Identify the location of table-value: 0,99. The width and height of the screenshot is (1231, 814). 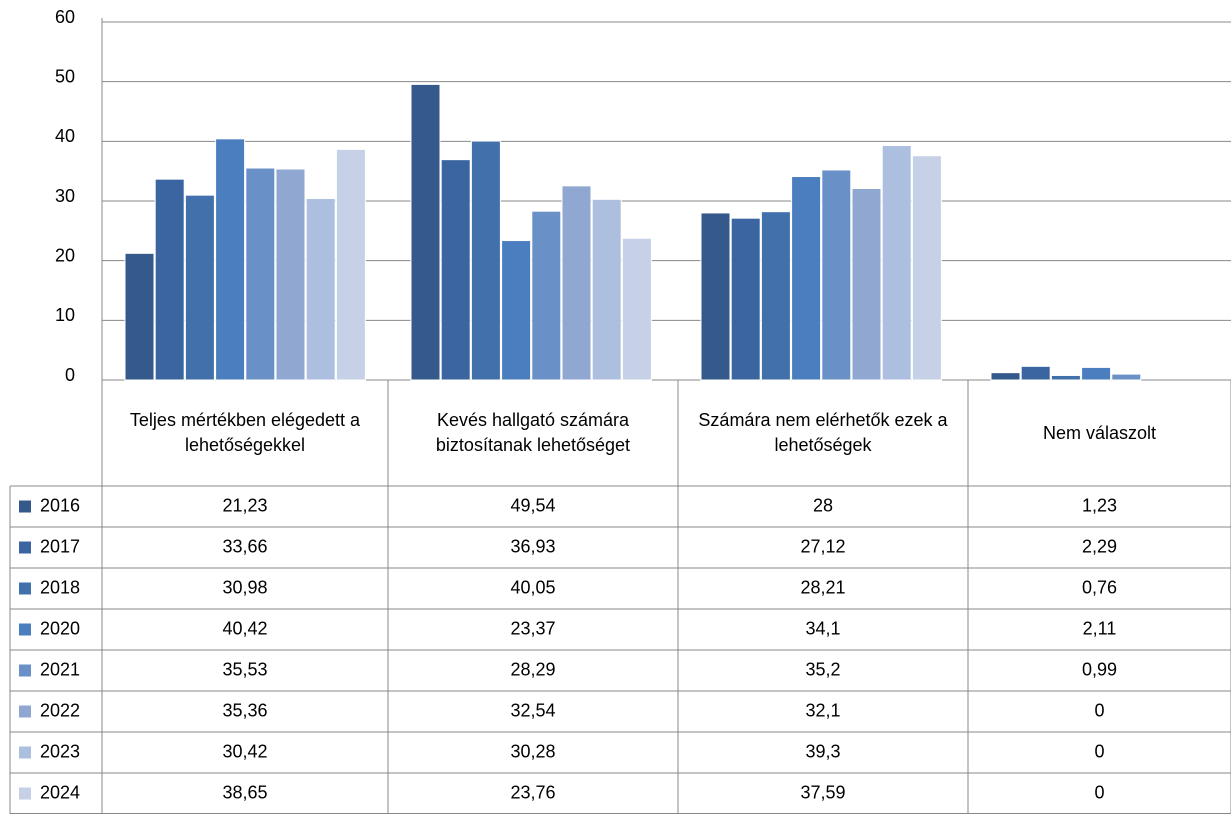
(1099, 669).